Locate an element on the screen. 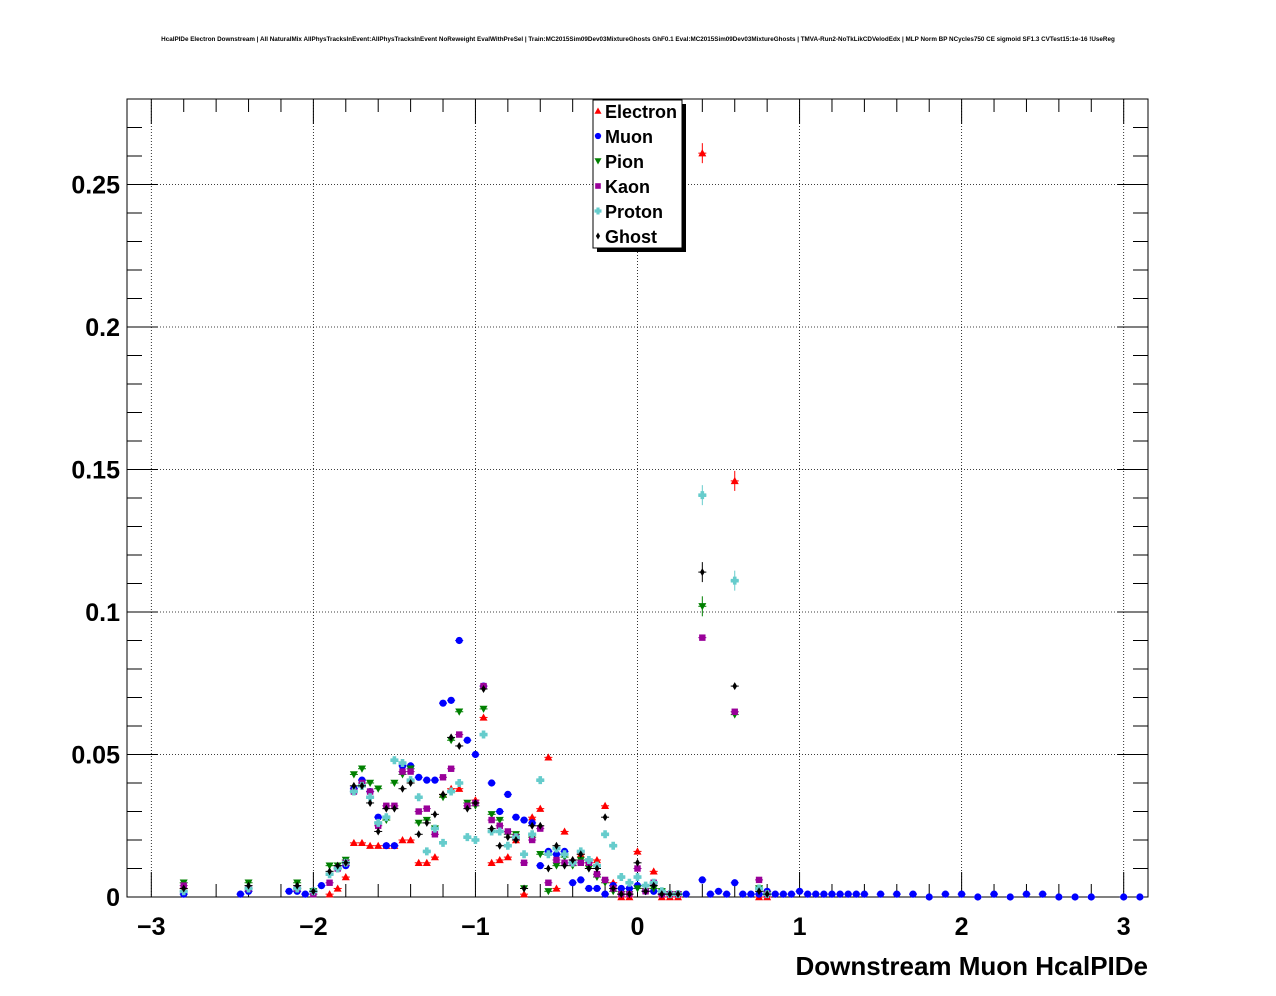 This screenshot has height=996, width=1276. x-axis-label: Downstream Muon HcalPIDe is located at coordinates (971, 966).